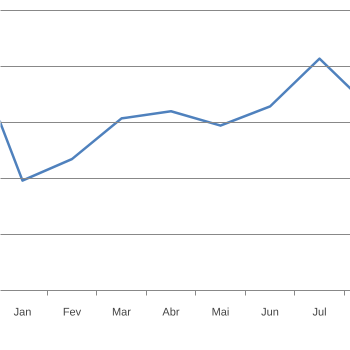 This screenshot has height=350, width=350. I want to click on x-tick-label: Fev, so click(72, 312).